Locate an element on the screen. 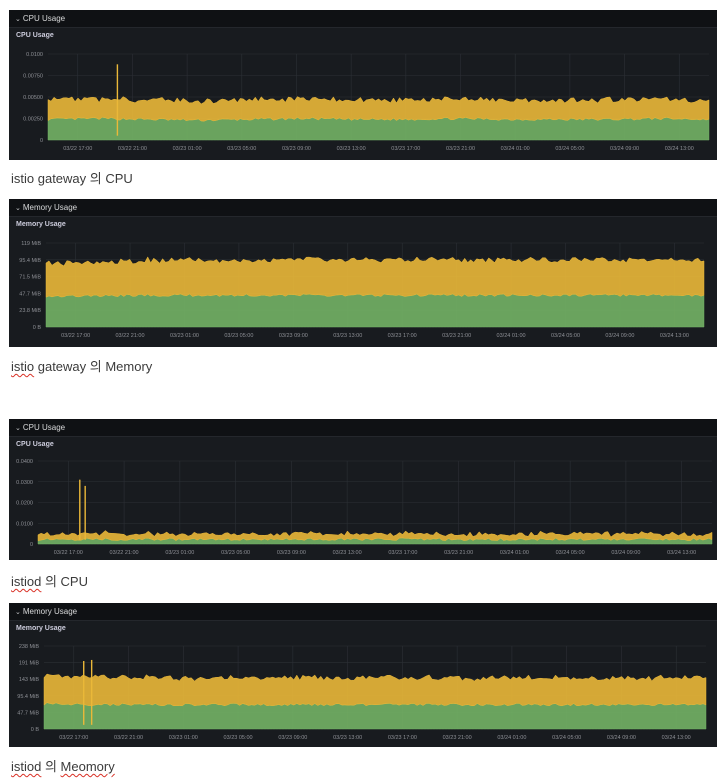 The height and width of the screenshot is (778, 728). y-tick-label: 0.0200 is located at coordinates (24, 504).